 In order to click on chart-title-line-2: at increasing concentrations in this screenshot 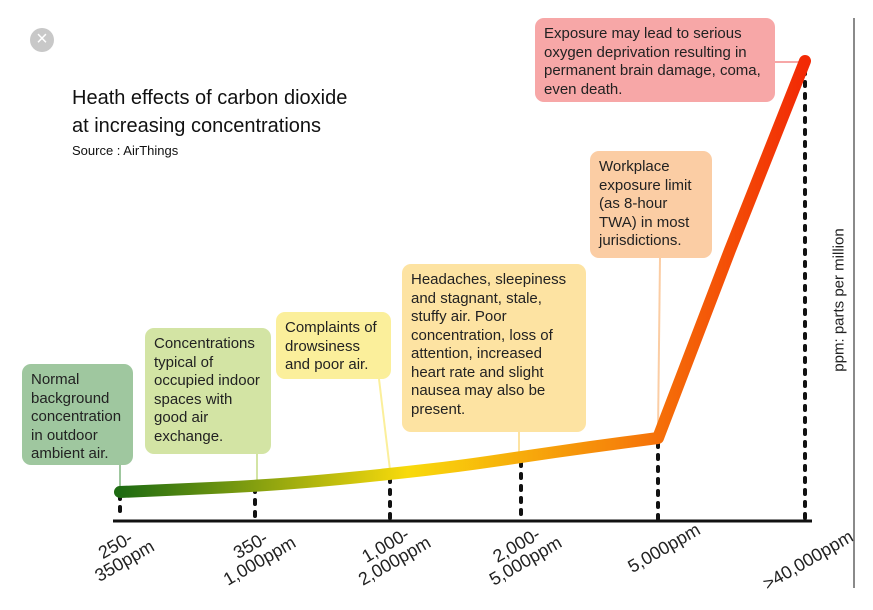, I will do `click(197, 126)`.